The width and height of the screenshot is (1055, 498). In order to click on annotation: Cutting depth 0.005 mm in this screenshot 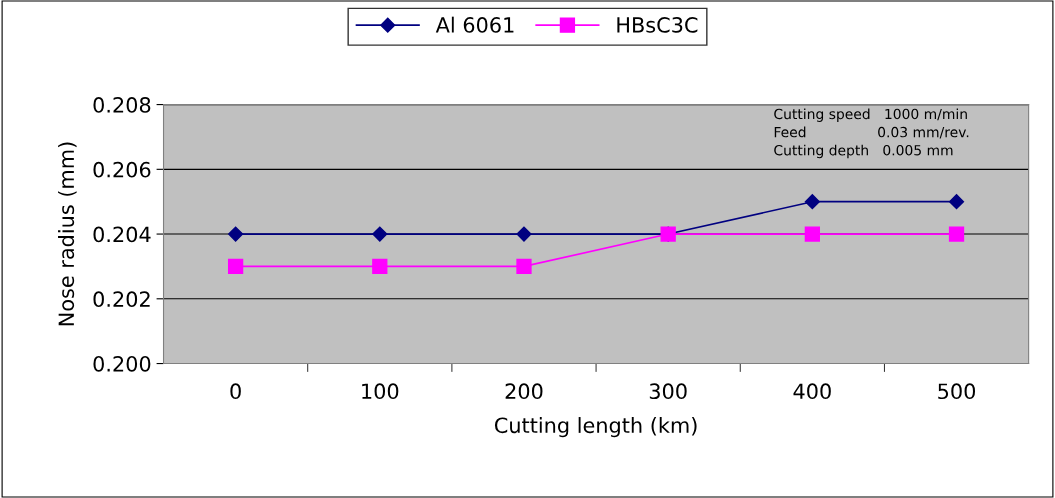, I will do `click(863, 151)`.